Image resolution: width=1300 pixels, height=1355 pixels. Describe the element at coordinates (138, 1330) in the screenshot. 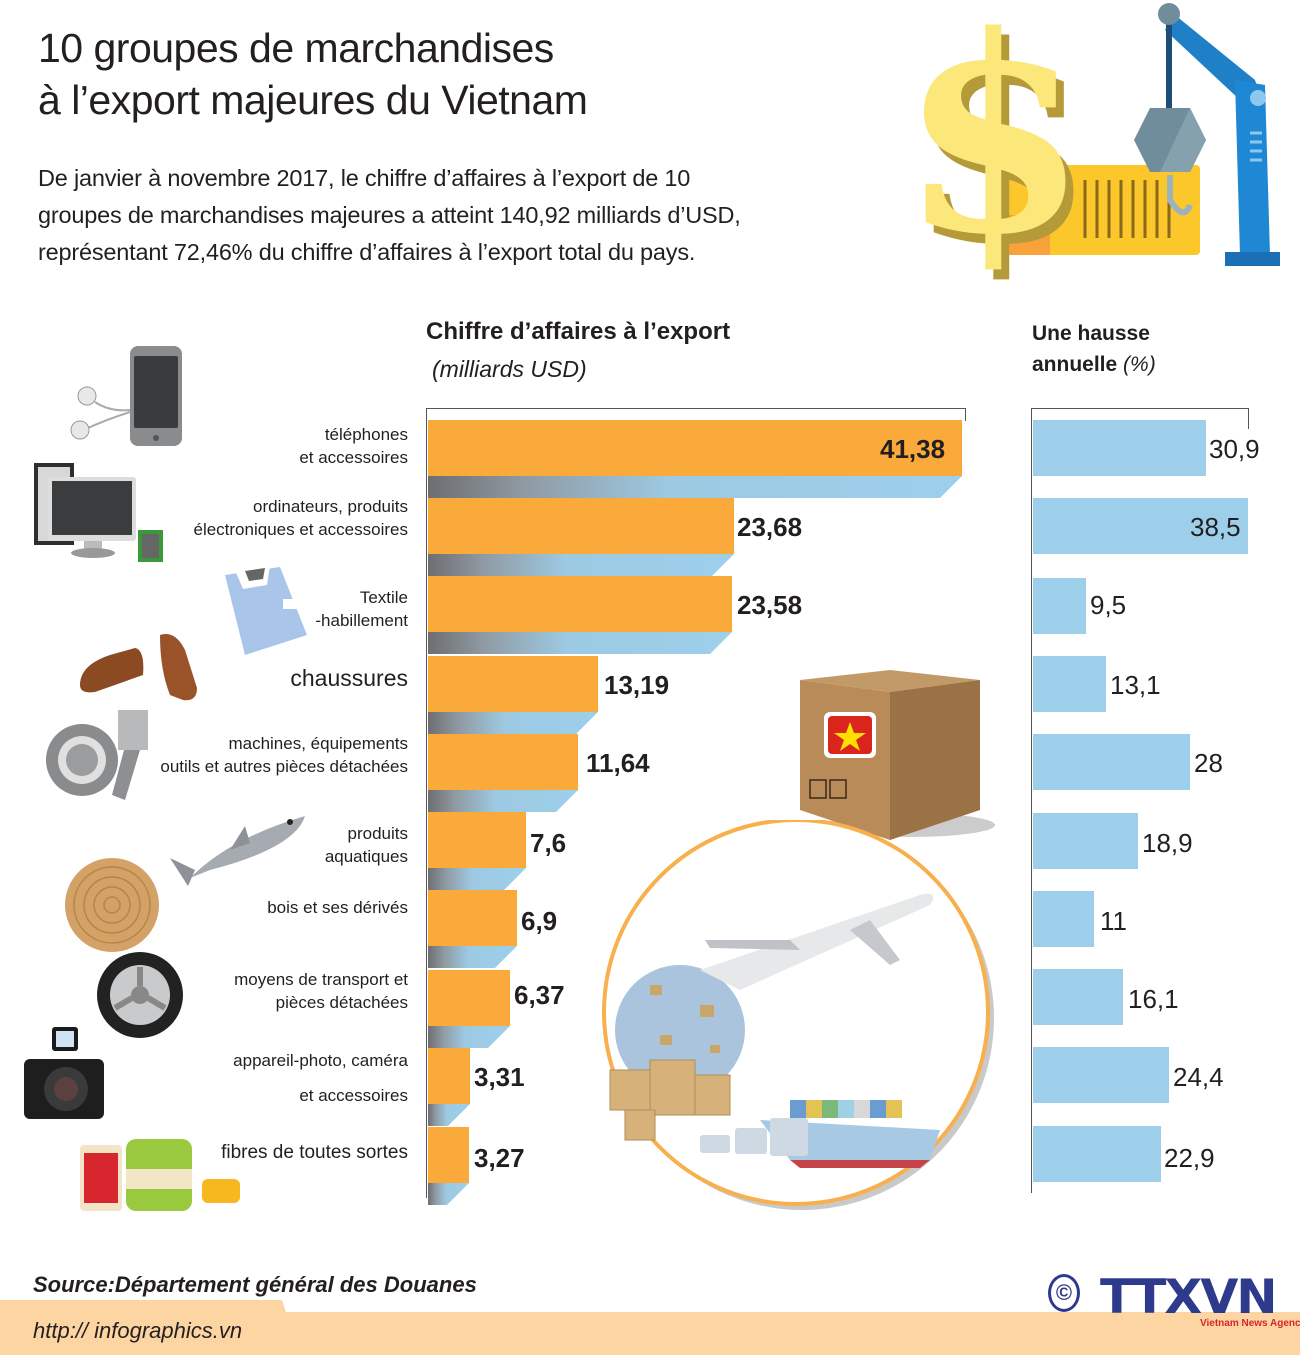

I see `website-link: http:// infographics.vn` at that location.